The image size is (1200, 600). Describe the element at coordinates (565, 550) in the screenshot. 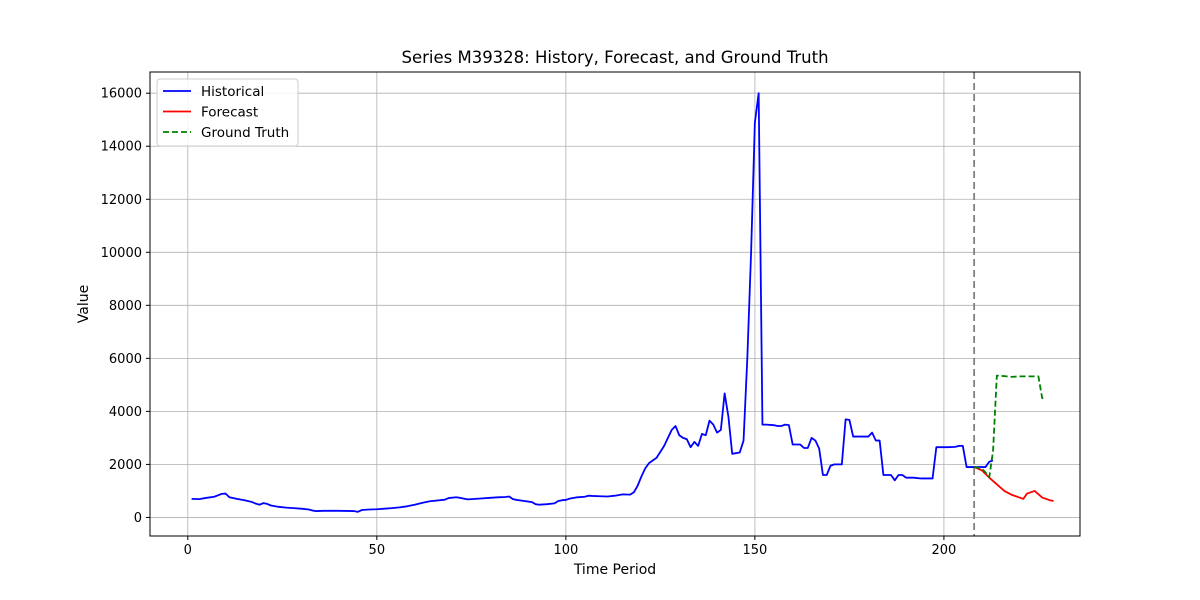

I see `x-tick-label: 100` at that location.